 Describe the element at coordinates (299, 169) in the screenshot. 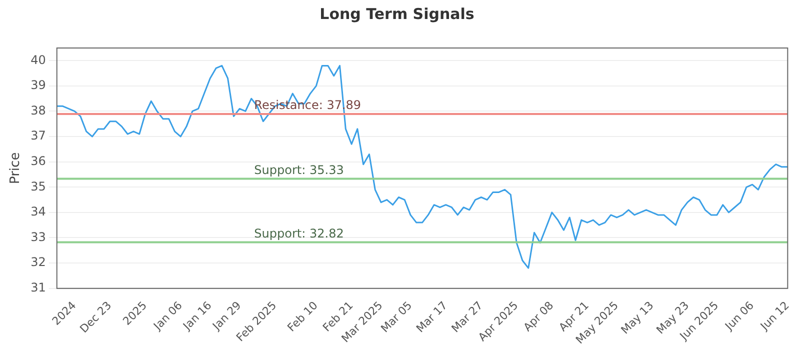

I see `ref-line-label: Support: 35.33` at that location.